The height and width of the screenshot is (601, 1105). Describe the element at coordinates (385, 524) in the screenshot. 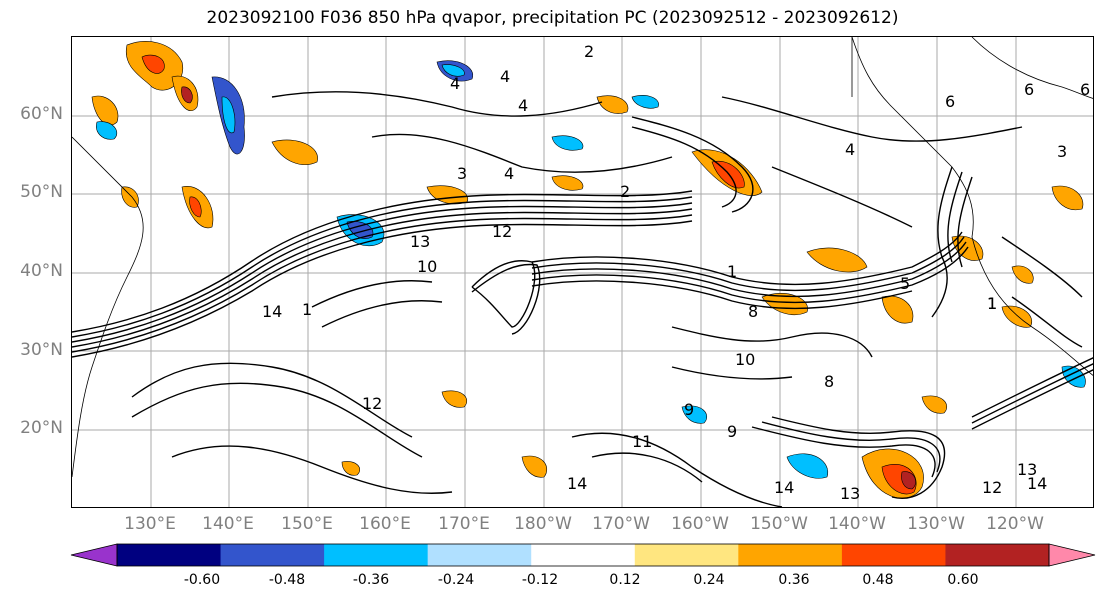

I see `lon-label: 160°E` at that location.